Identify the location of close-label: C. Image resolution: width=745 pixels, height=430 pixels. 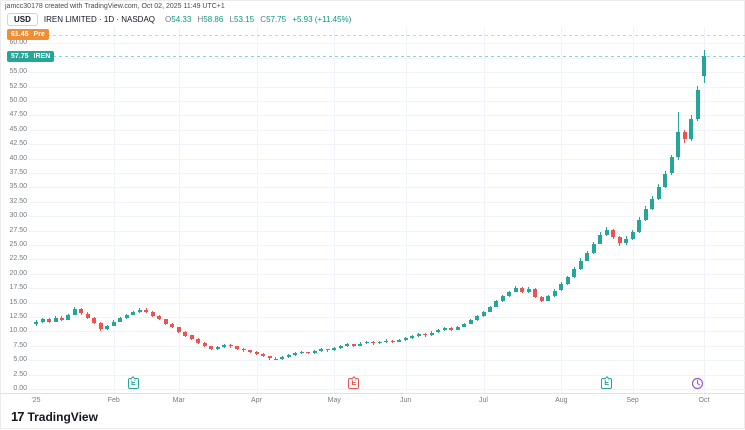
(263, 19).